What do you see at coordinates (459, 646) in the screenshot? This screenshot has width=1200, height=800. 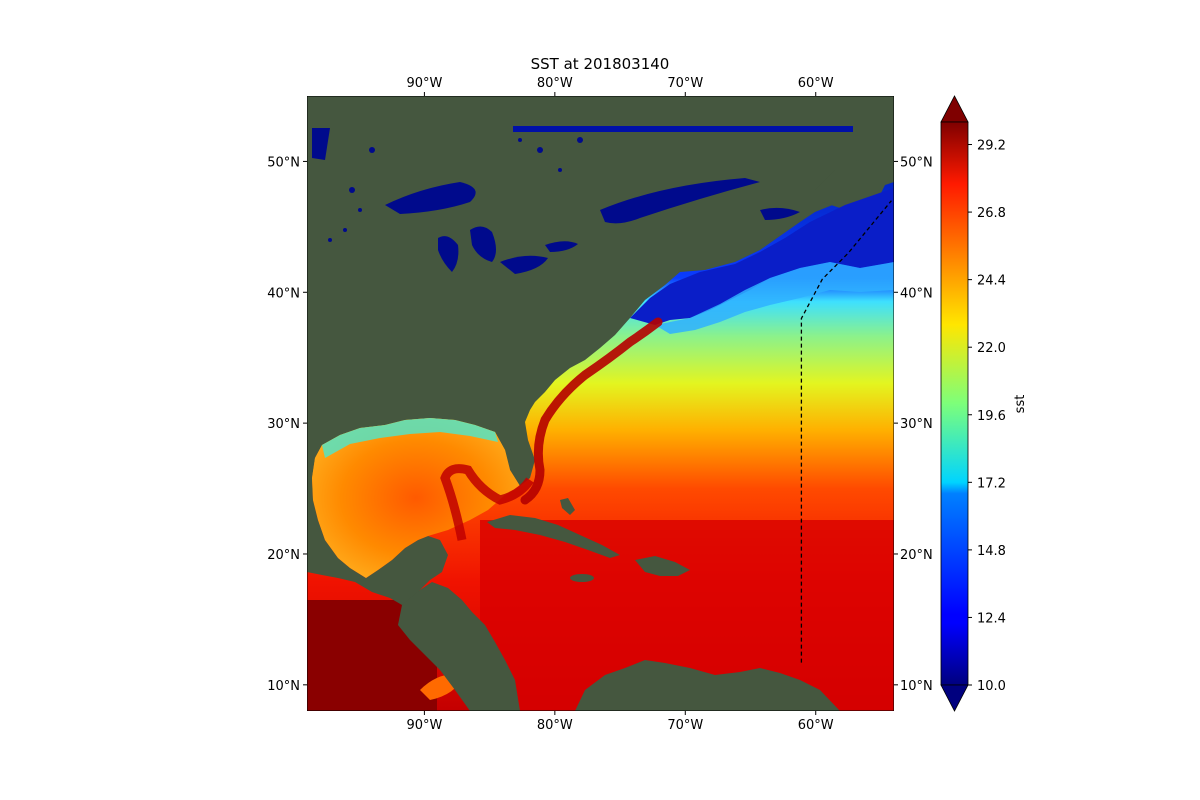 I see `land-central-america` at bounding box center [459, 646].